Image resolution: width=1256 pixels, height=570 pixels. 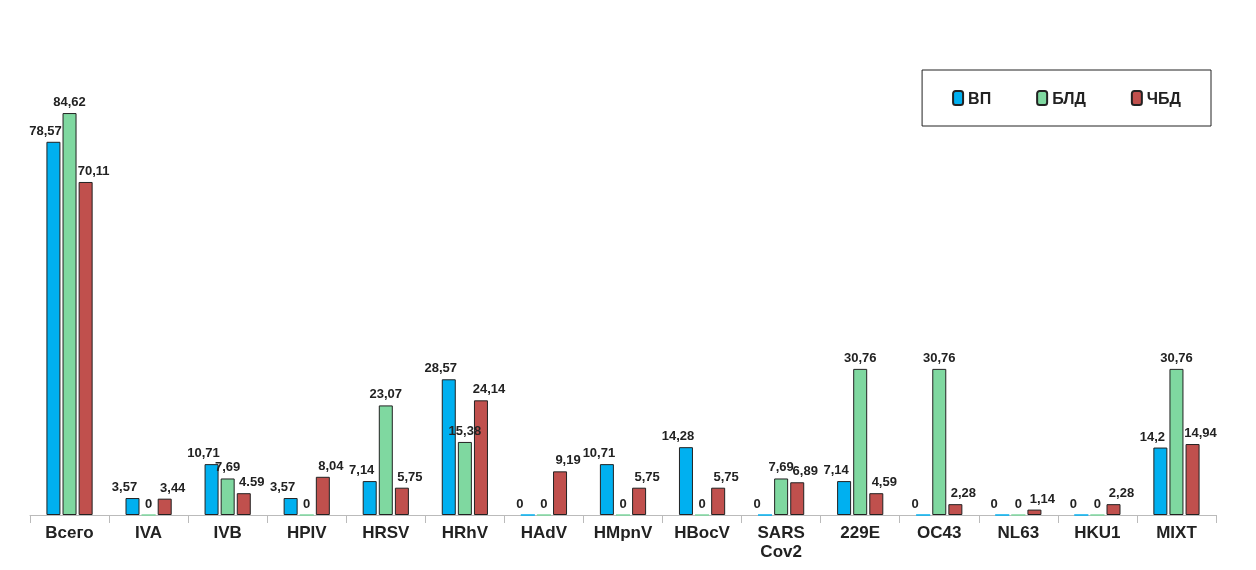 I want to click on data-label: 70,11, so click(x=93, y=170).